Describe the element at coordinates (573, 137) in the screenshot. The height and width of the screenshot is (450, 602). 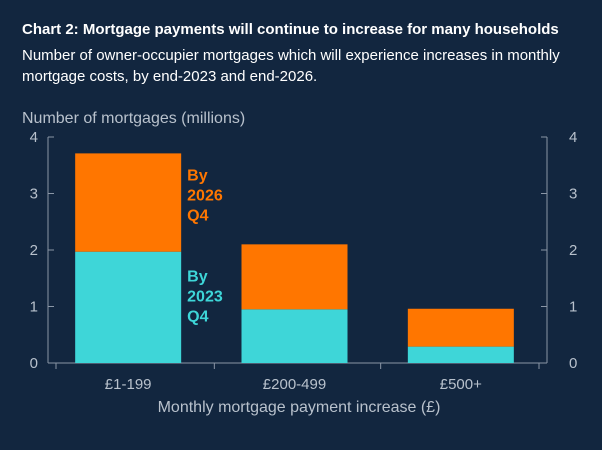
I see `y-tick-label-right: 4` at that location.